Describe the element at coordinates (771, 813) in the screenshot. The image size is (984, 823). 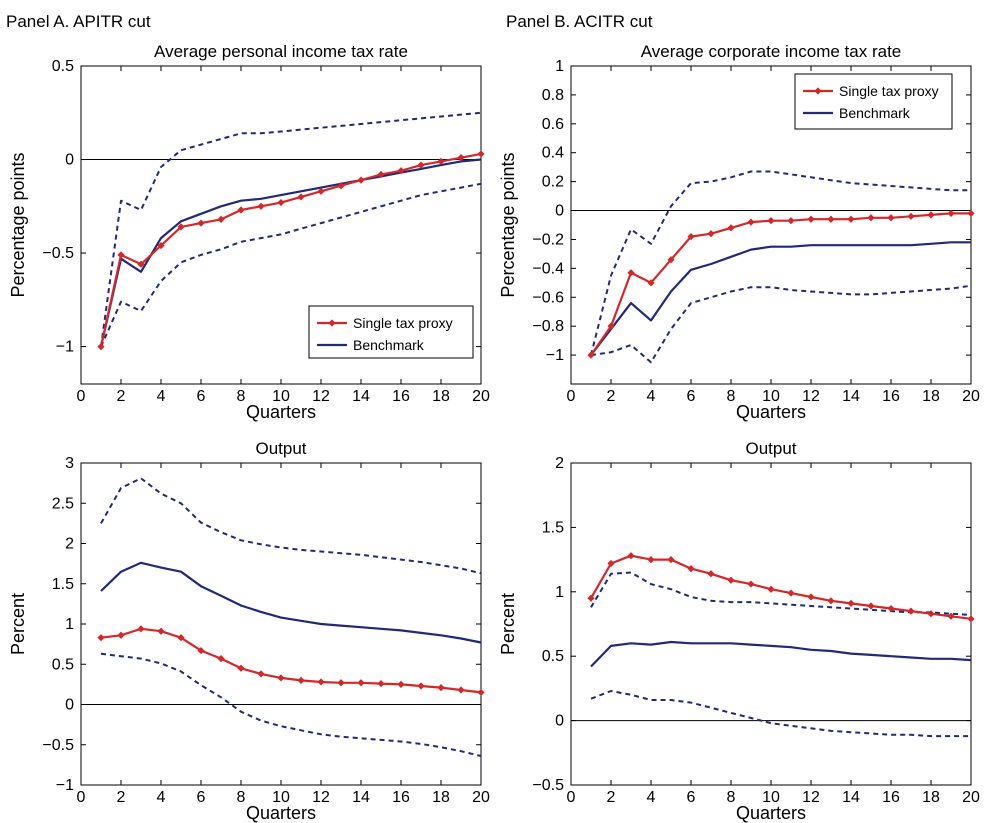
I see `x-axis-label: Quarters` at that location.